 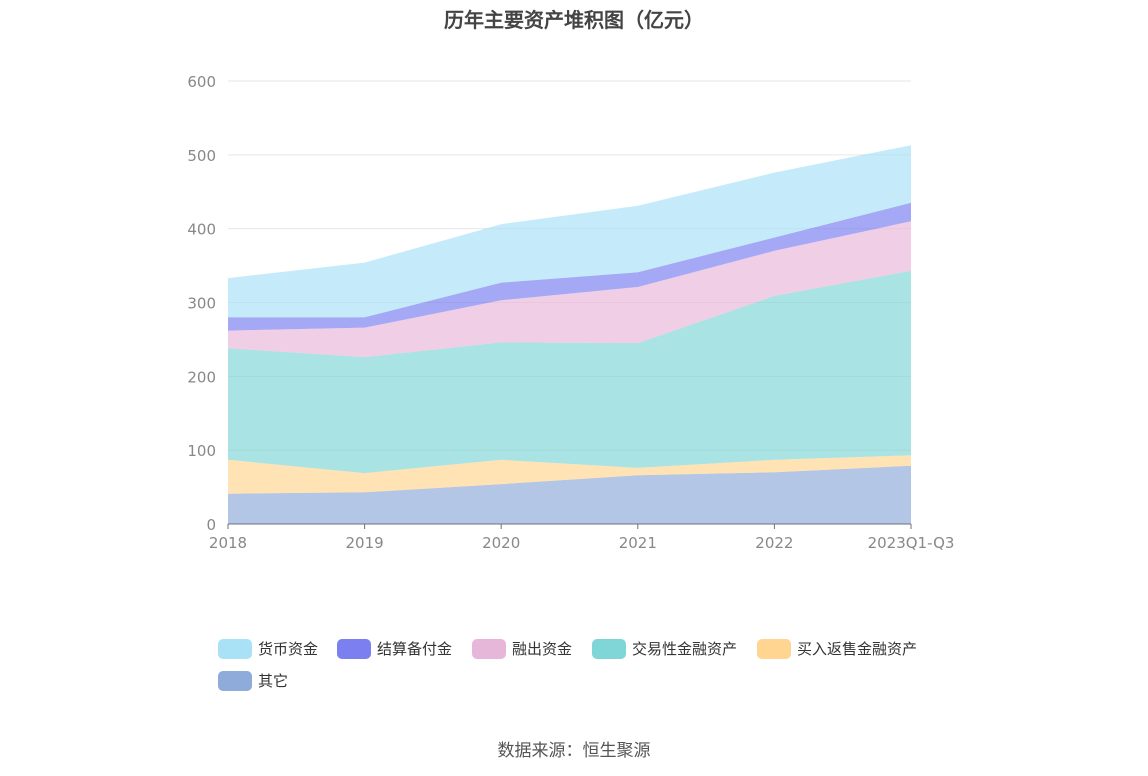 What do you see at coordinates (857, 649) in the screenshot?
I see `legend-label: 买入返售金融资产` at bounding box center [857, 649].